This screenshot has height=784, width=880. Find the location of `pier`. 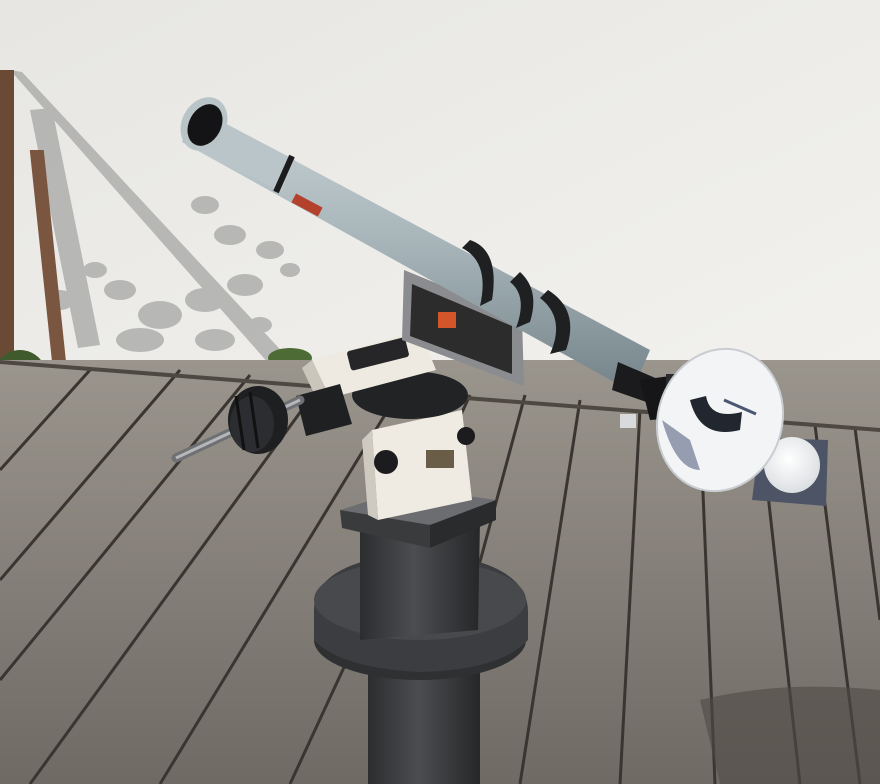

pier is located at coordinates (421, 636).